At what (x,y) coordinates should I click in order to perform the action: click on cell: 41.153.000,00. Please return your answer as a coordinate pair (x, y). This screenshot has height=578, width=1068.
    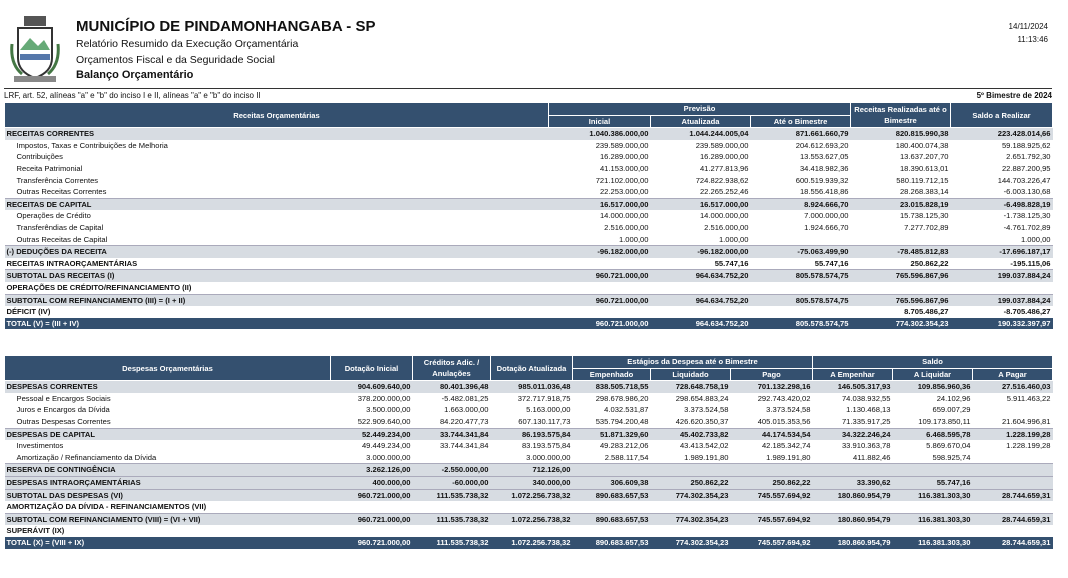
    Looking at the image, I should click on (624, 168).